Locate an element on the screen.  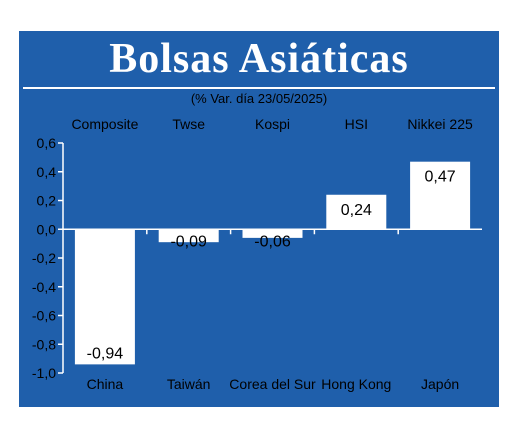
data-label: 0,24 is located at coordinates (356, 210).